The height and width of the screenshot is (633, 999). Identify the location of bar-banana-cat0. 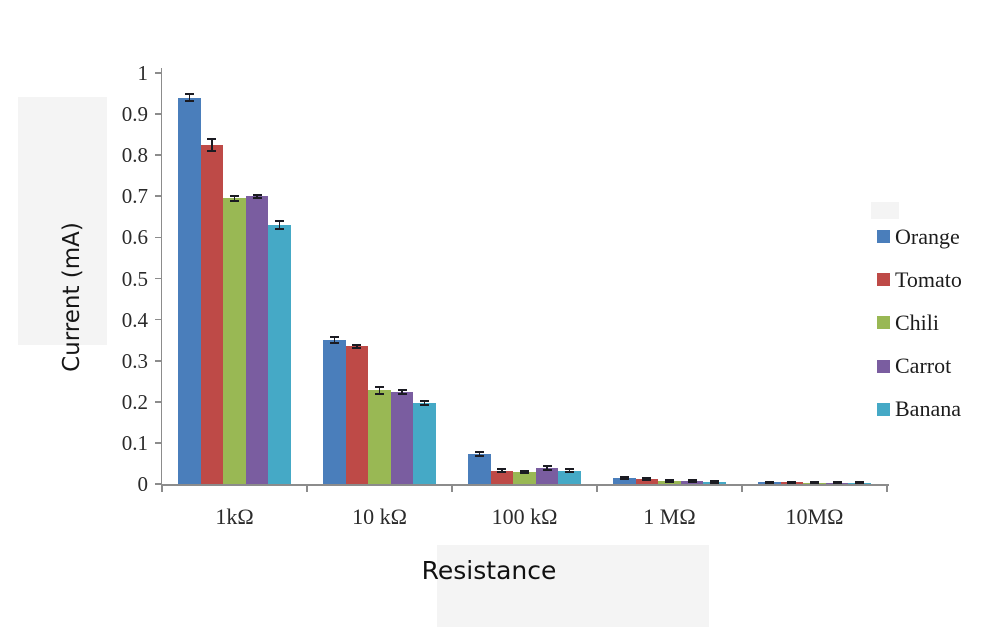
(279, 354).